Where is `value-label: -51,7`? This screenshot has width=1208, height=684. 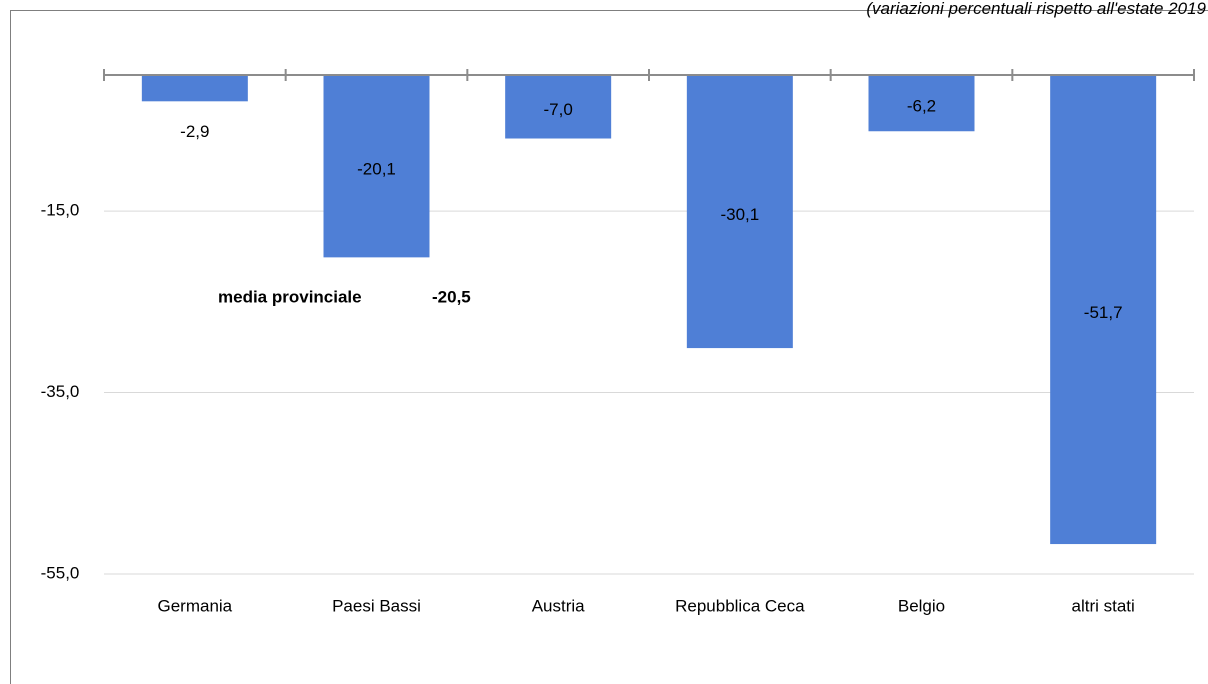 value-label: -51,7 is located at coordinates (1103, 312).